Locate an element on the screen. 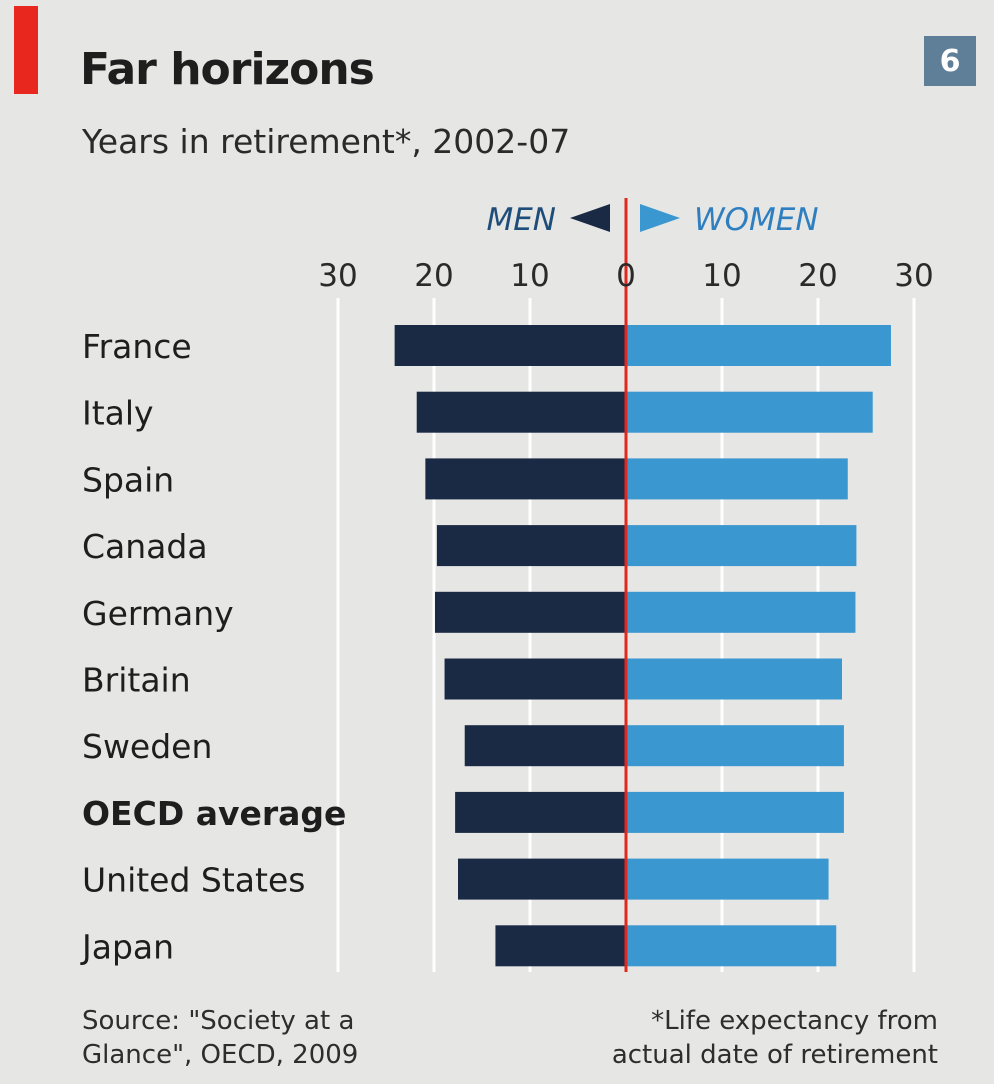 The width and height of the screenshot is (994, 1084). footnote-line-2: actual date of retirement is located at coordinates (774, 1055).